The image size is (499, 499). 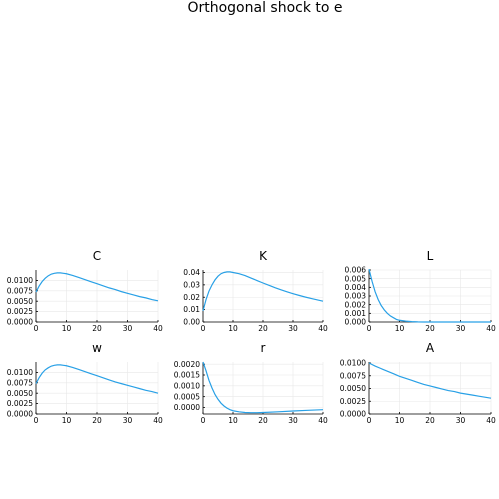 I want to click on y-tick-label: 0.02, so click(x=191, y=297).